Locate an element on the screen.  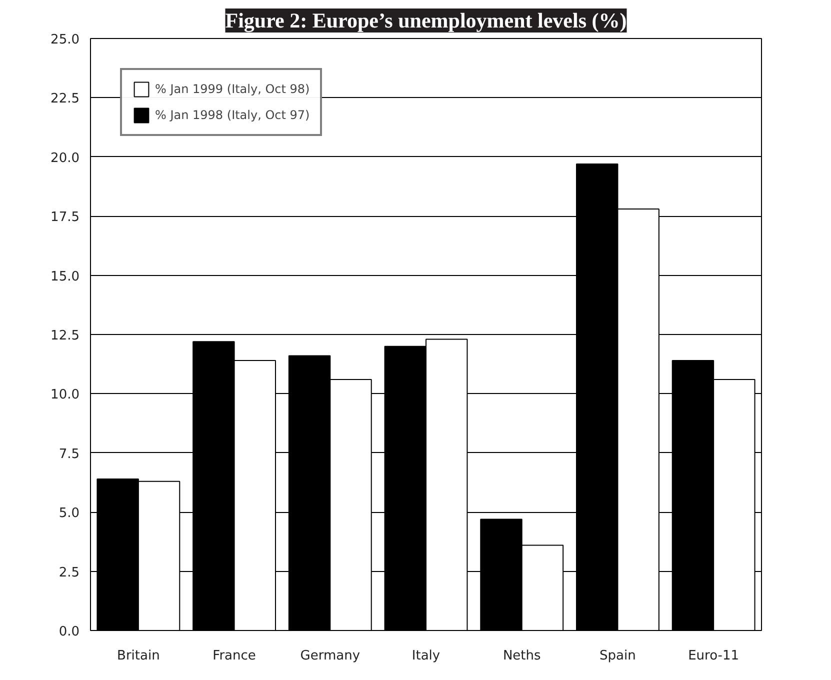
x-tick-label: Spain is located at coordinates (618, 656).